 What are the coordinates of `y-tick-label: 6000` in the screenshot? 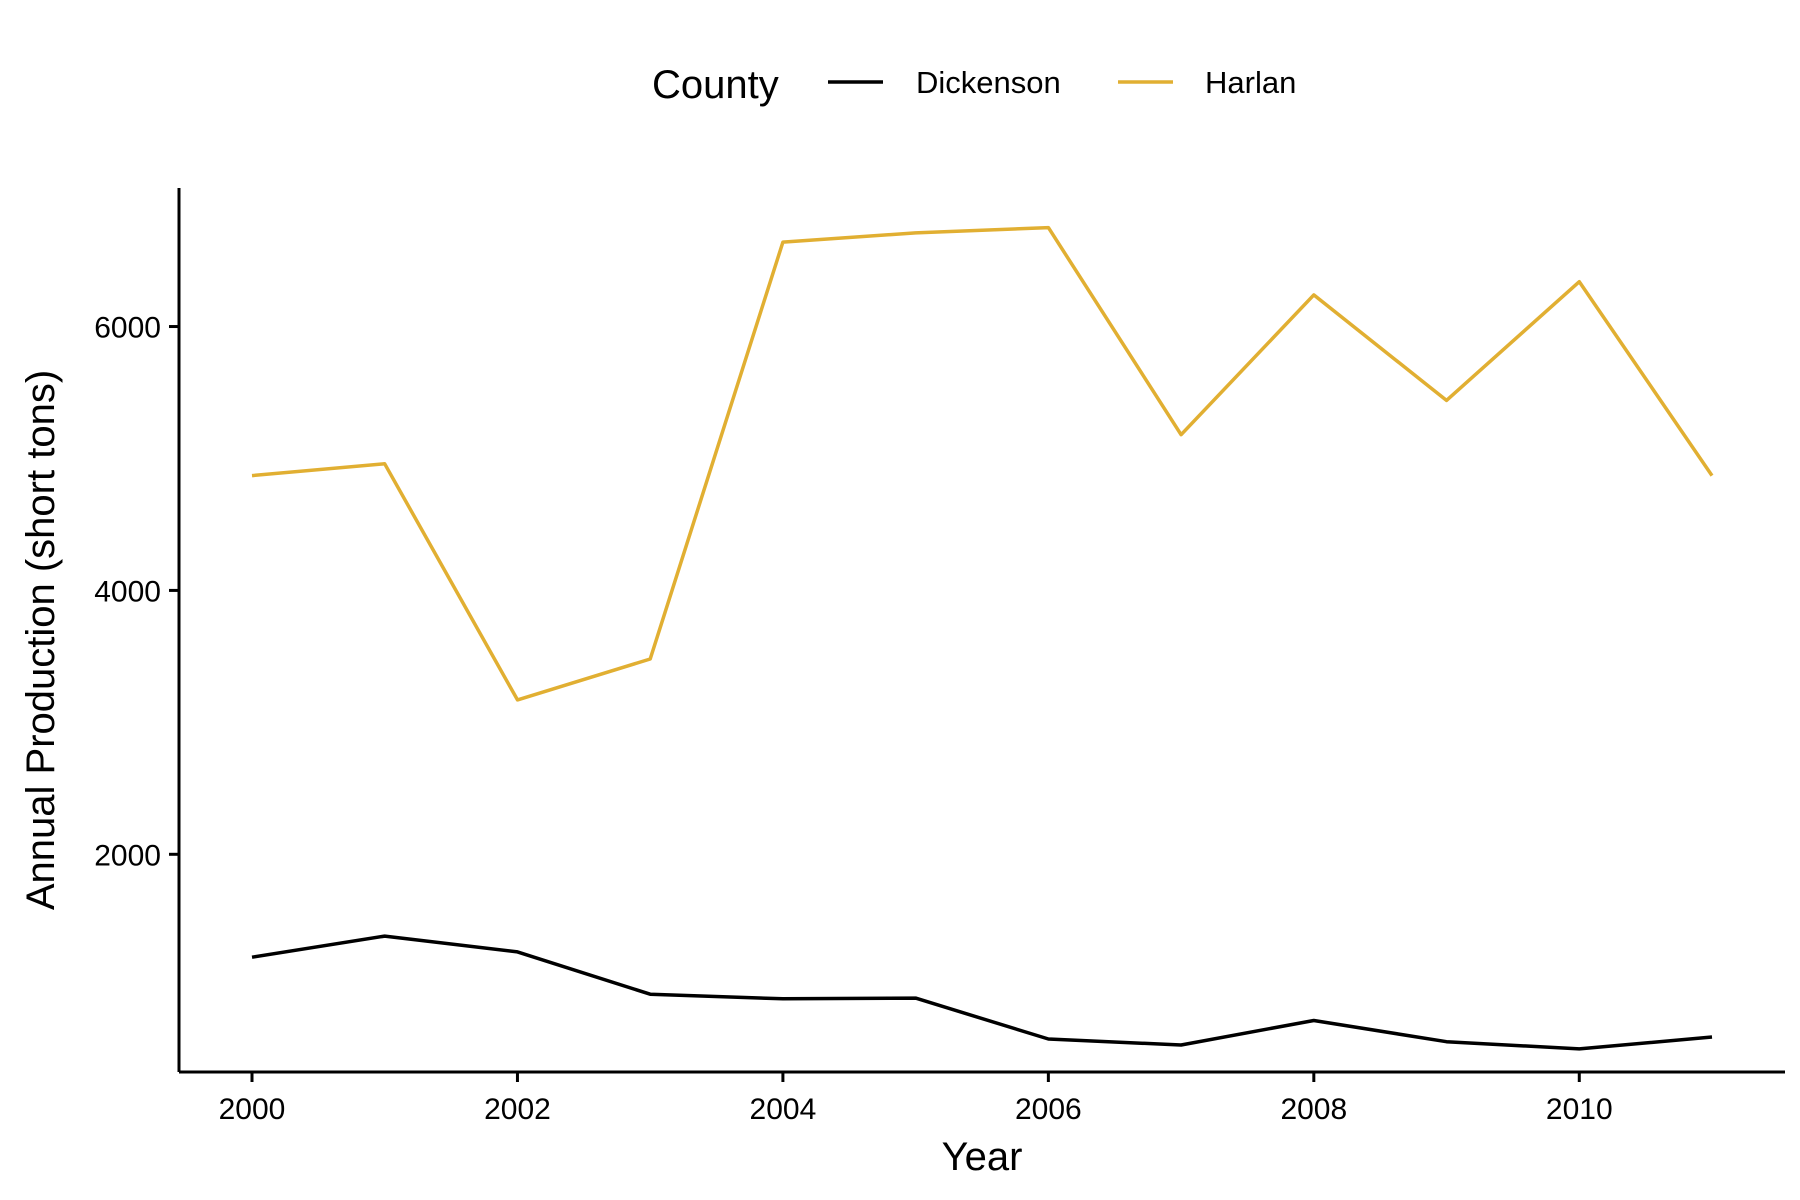 It's located at (127, 328).